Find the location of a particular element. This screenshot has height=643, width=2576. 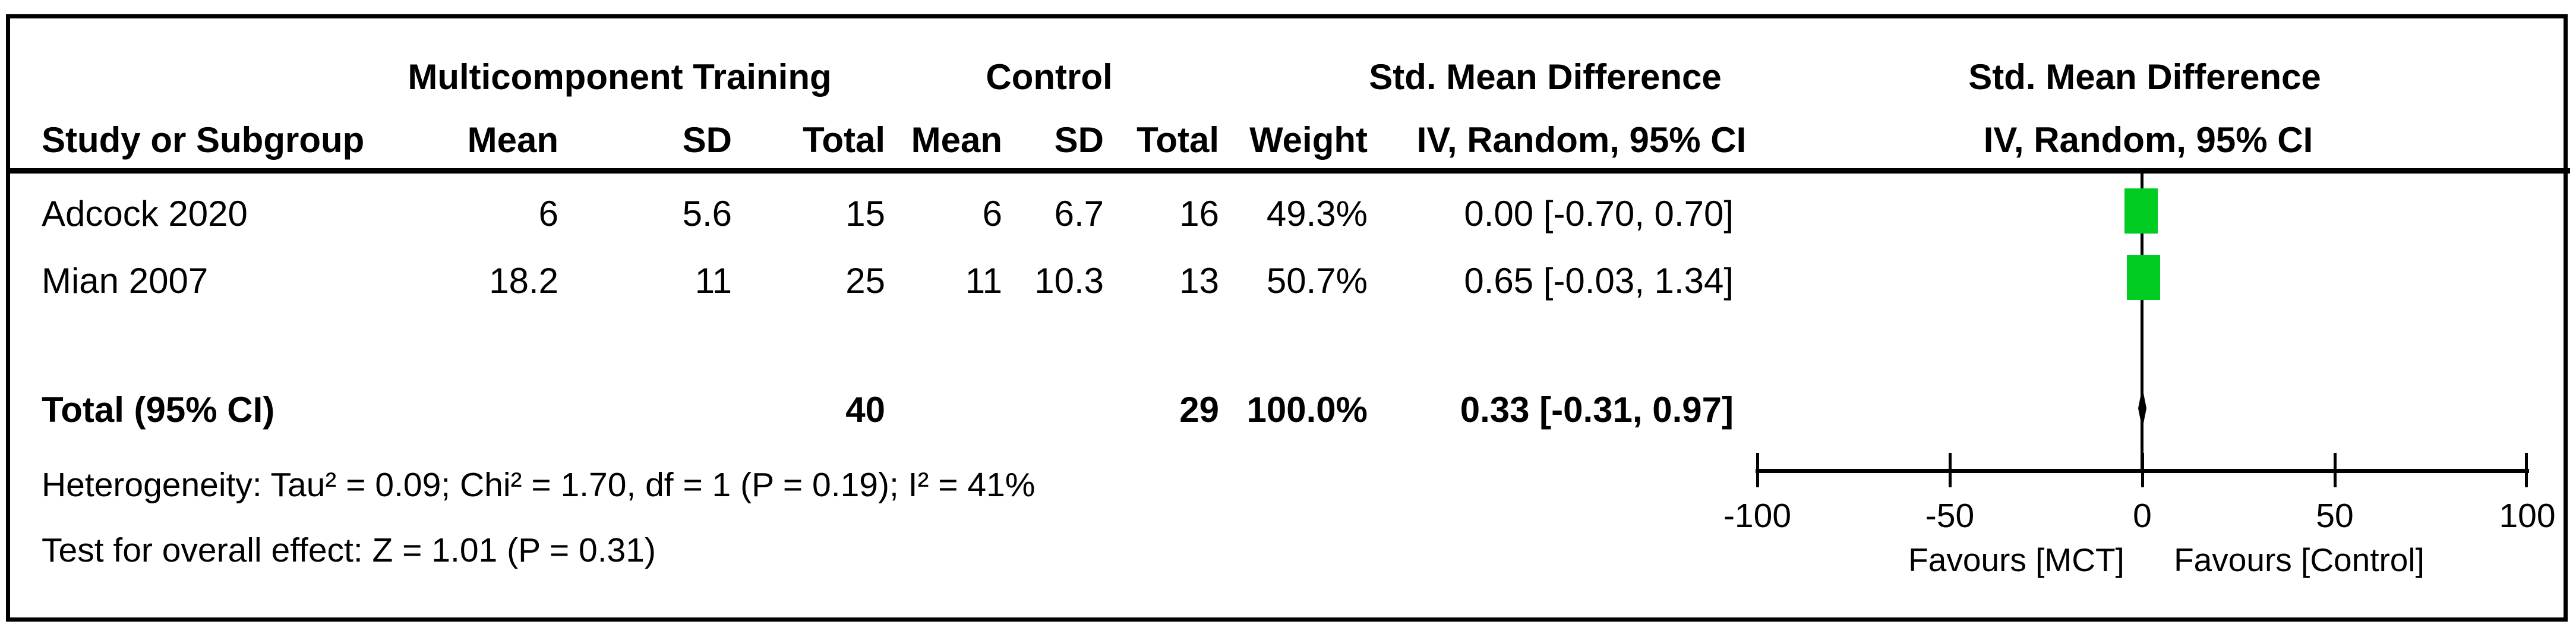

column-header-sd2: SD is located at coordinates (1079, 140).